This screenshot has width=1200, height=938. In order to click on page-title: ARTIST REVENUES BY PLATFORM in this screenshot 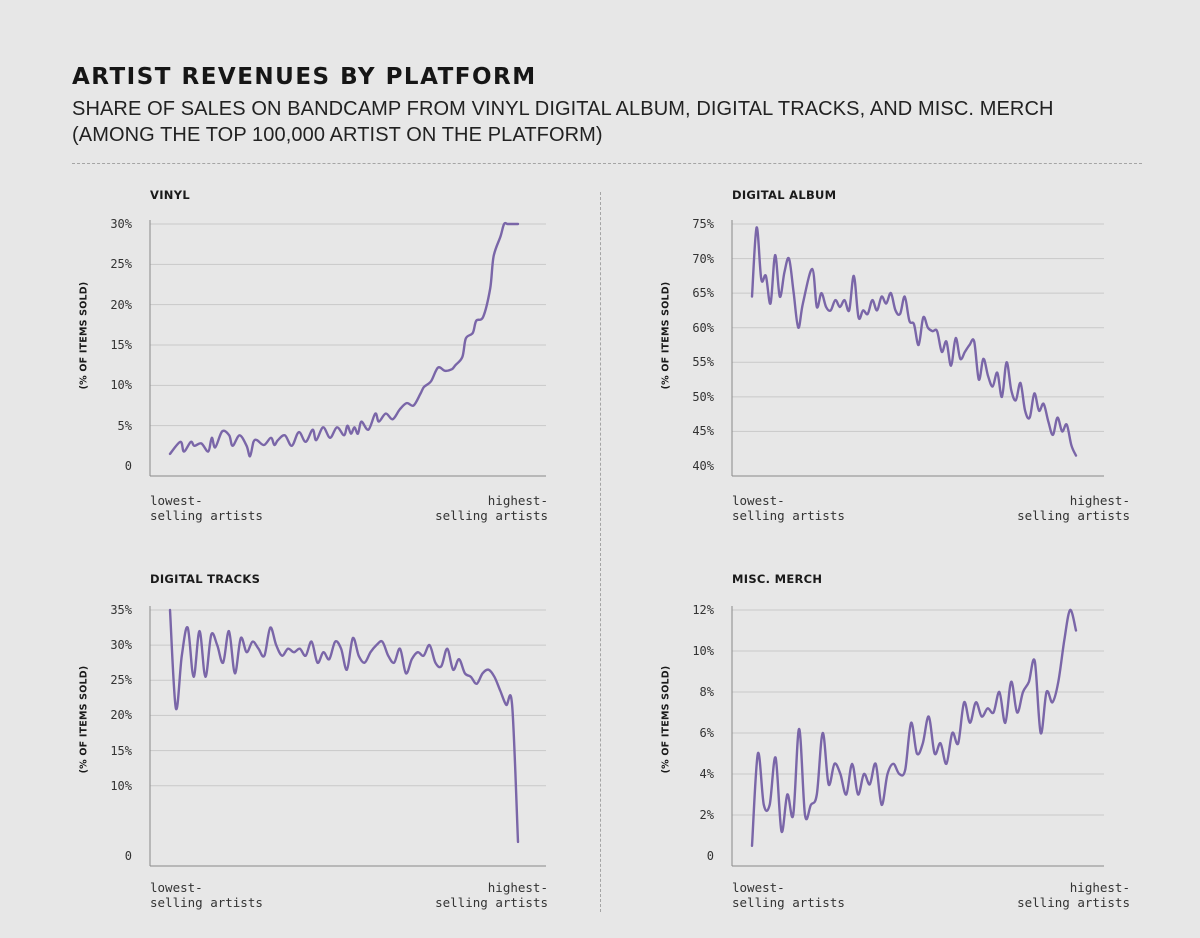, I will do `click(304, 77)`.